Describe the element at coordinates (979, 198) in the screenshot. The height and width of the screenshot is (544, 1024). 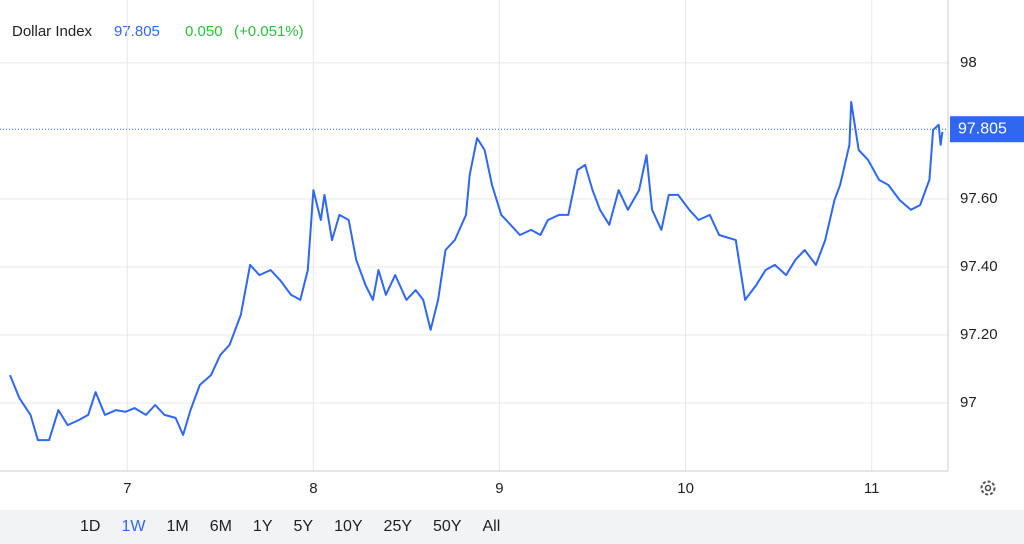
I see `y-tick-label: 97.60` at that location.